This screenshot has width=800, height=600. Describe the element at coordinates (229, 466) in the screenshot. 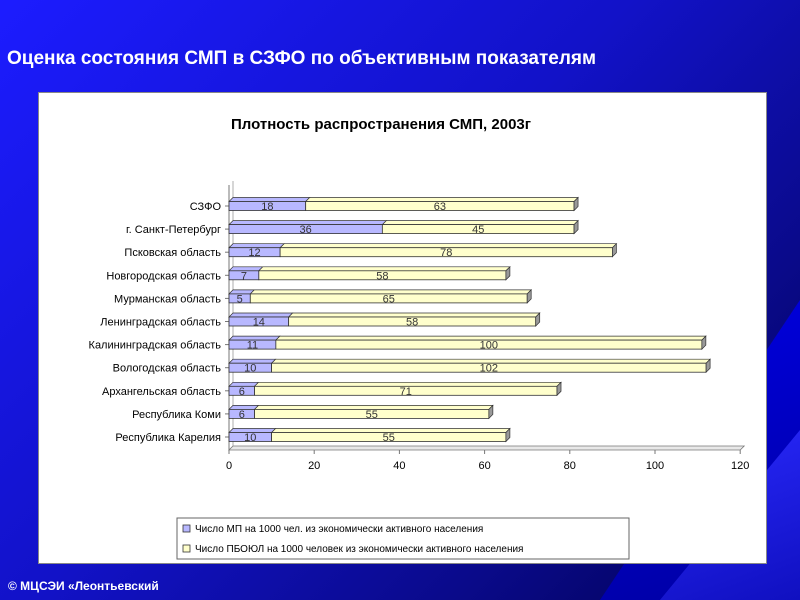

I see `x-tick-label: 0` at that location.